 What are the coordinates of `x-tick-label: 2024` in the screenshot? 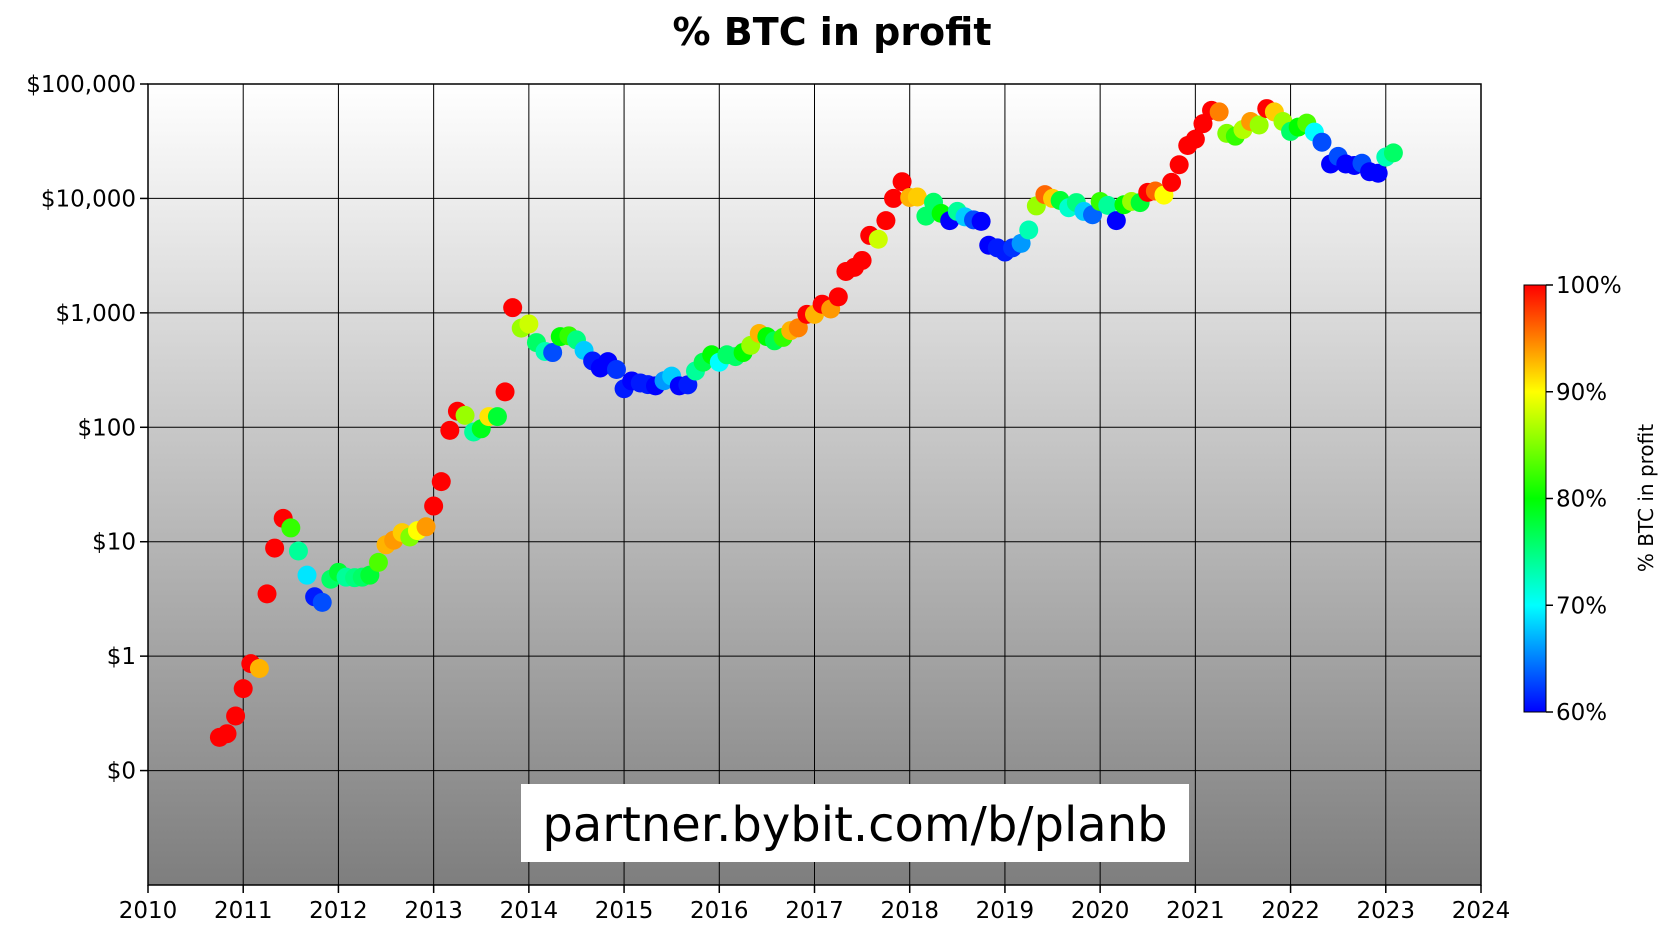 It's located at (1481, 911).